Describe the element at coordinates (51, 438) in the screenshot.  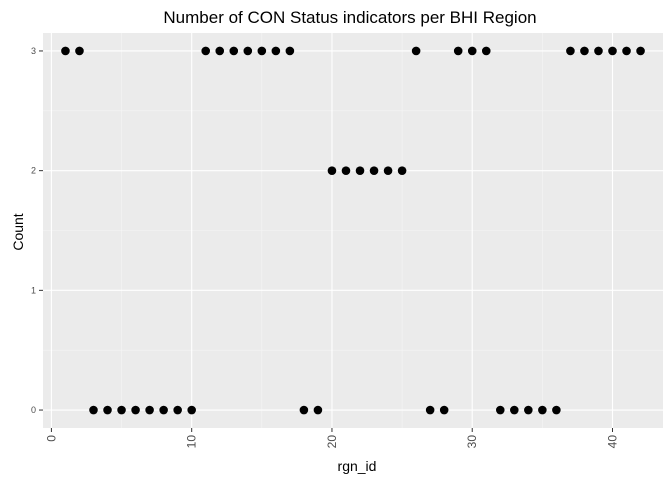
I see `x-tick-label: 0` at that location.